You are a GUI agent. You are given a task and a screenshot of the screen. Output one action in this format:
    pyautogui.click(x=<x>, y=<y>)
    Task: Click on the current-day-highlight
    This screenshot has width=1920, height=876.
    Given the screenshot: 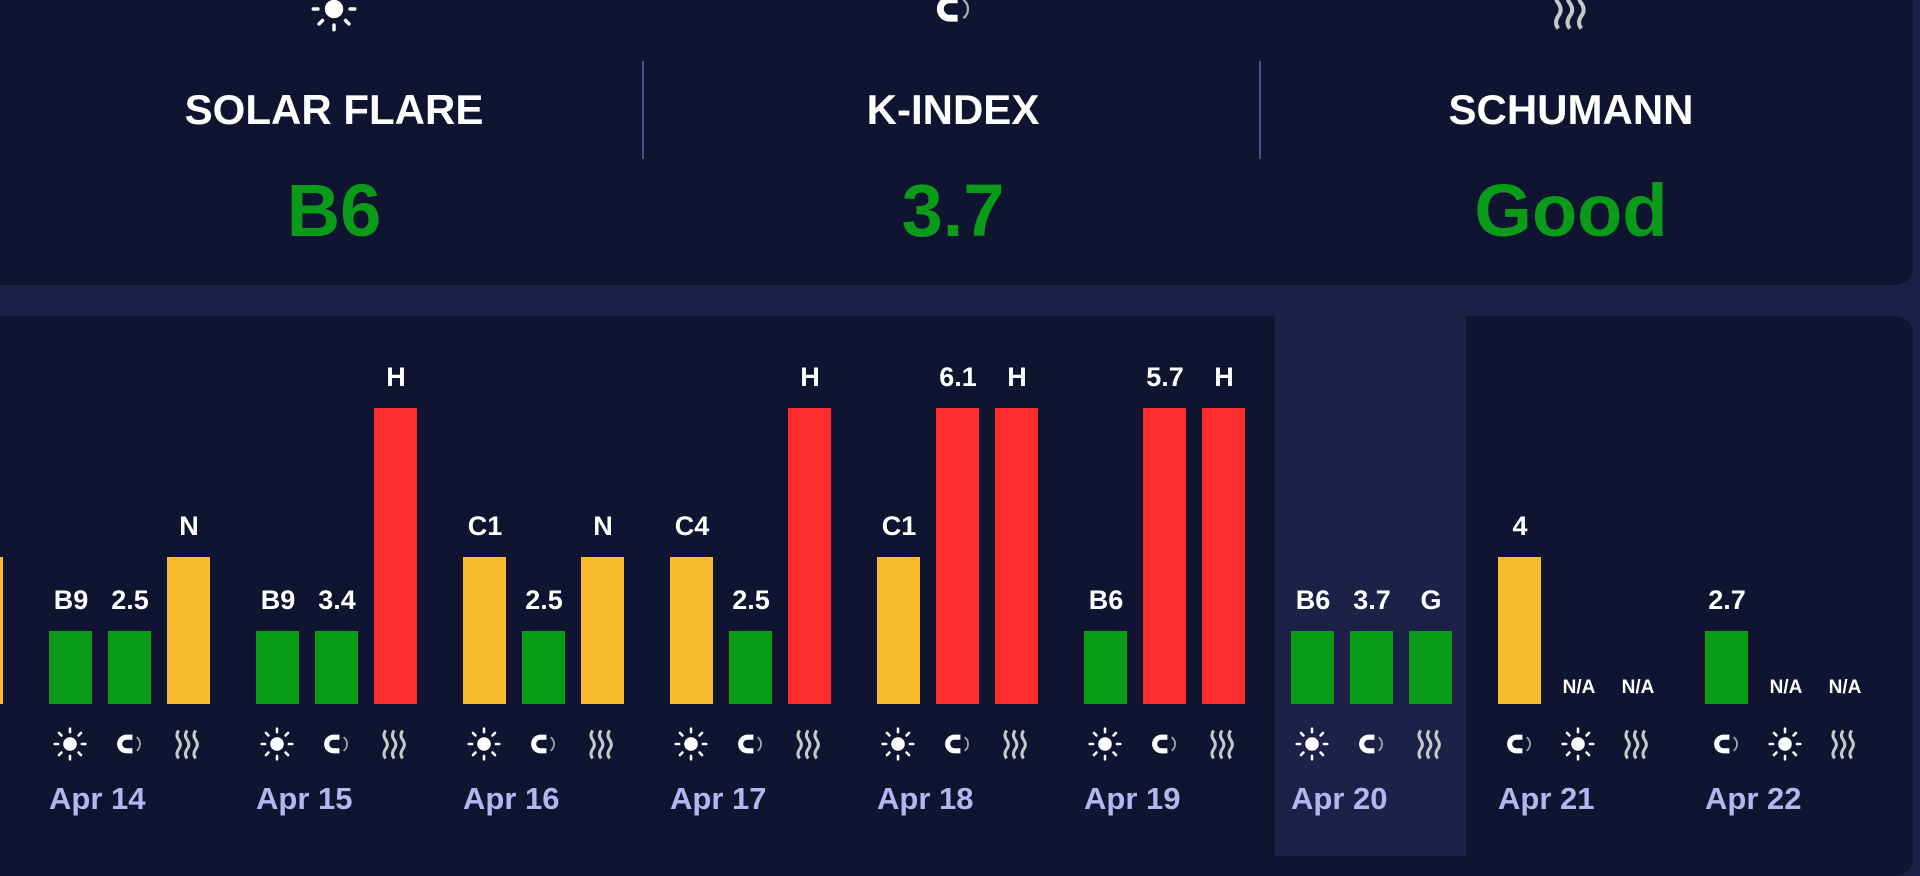 What is the action you would take?
    pyautogui.click(x=1370, y=586)
    